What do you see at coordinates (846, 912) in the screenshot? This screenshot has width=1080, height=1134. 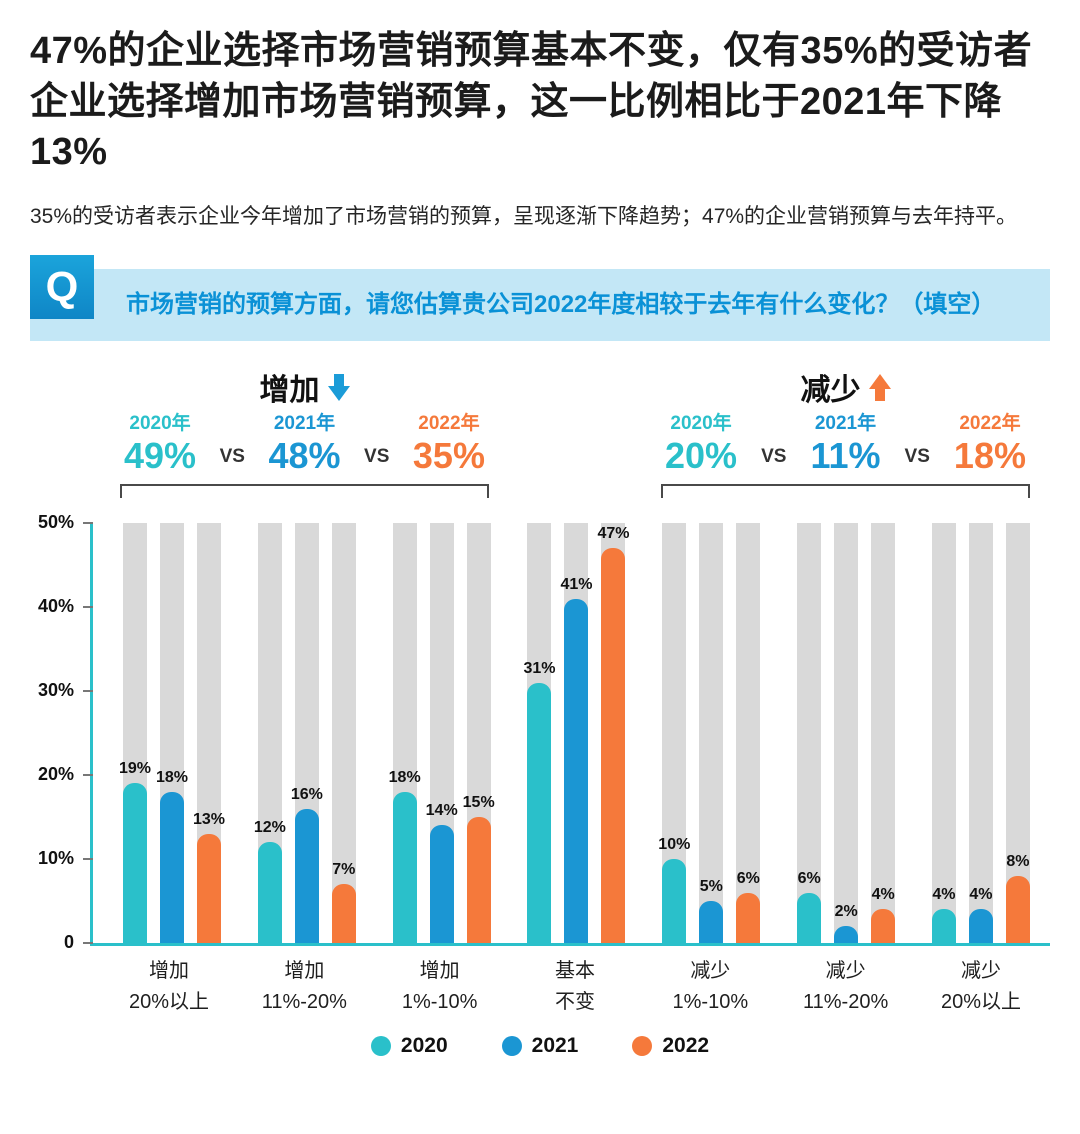 I see `bar-value-label: 2%` at bounding box center [846, 912].